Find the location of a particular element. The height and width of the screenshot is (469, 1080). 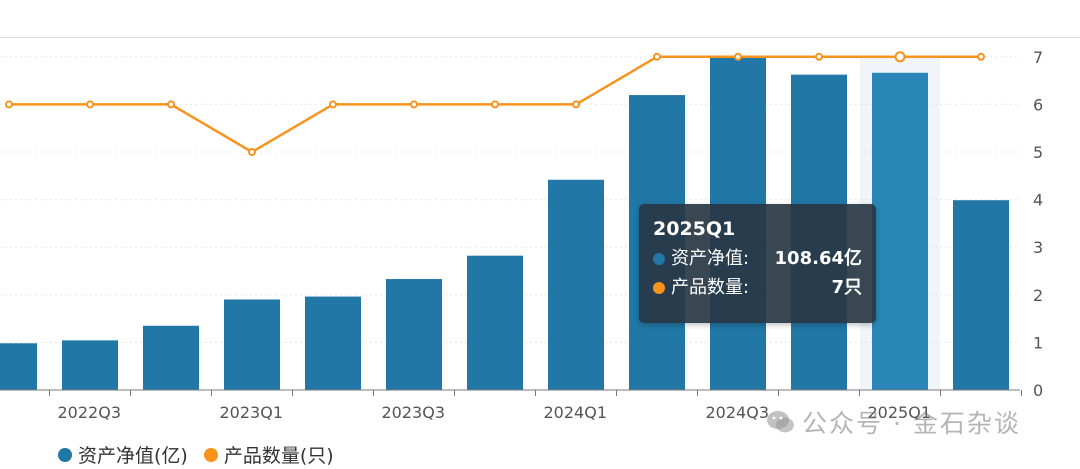

tooltip-row-net-asset: 资产净值: 108.64亿 is located at coordinates (757, 258).